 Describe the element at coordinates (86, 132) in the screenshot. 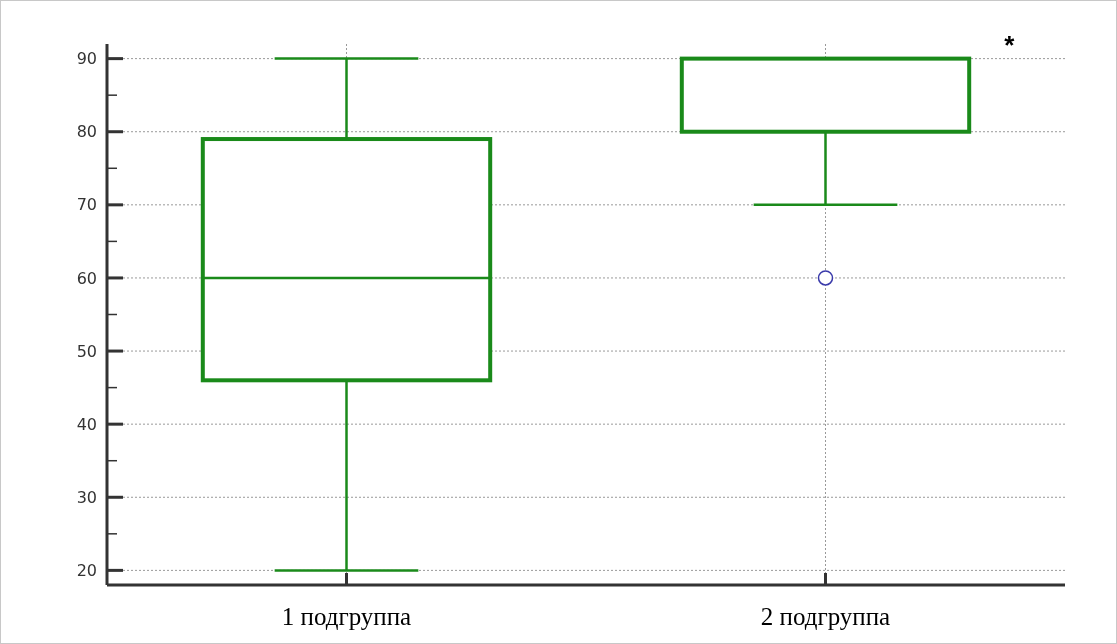

I see `y-tick-label: 80` at that location.